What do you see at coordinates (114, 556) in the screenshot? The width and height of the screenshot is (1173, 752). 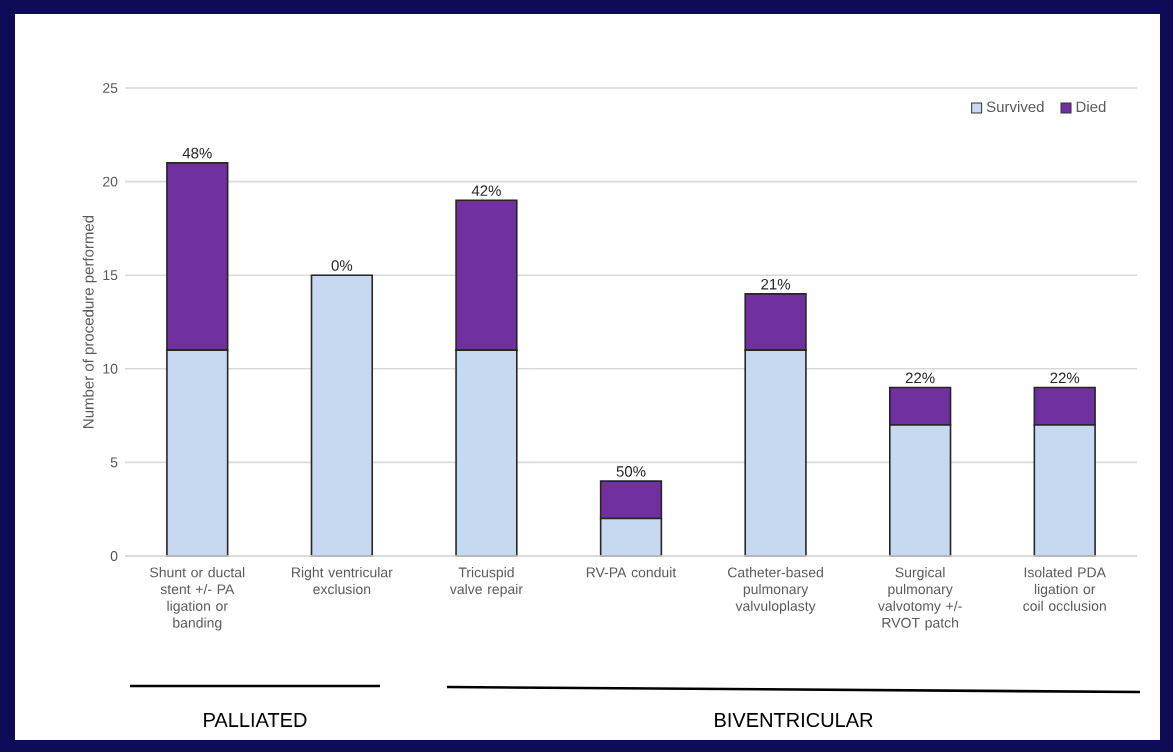 I see `y-tick-label: 0` at bounding box center [114, 556].